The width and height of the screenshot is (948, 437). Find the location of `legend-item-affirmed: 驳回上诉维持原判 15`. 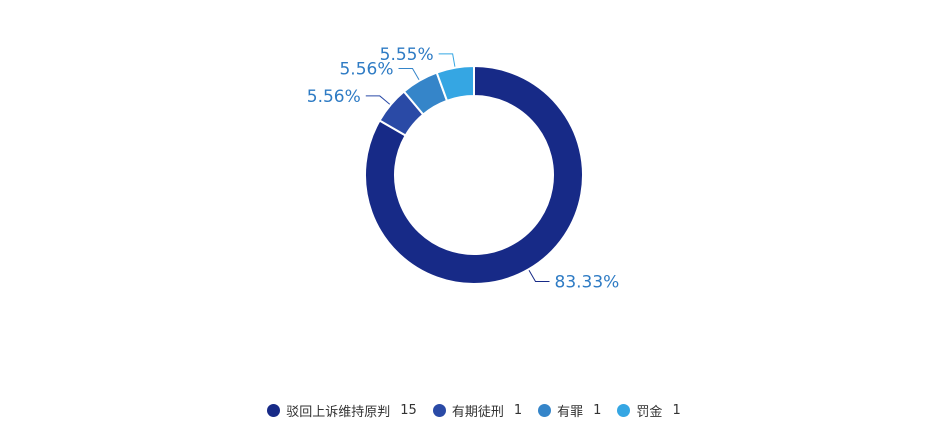

legend-item-affirmed: 驳回上诉维持原判 15 is located at coordinates (342, 410).